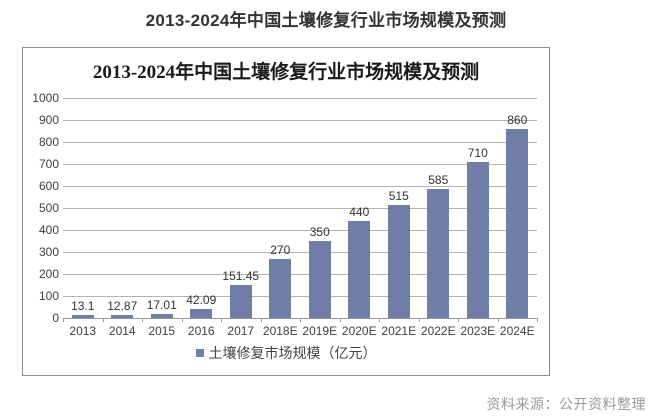  I want to click on x-axis-tick-label: 2024E, so click(517, 331).